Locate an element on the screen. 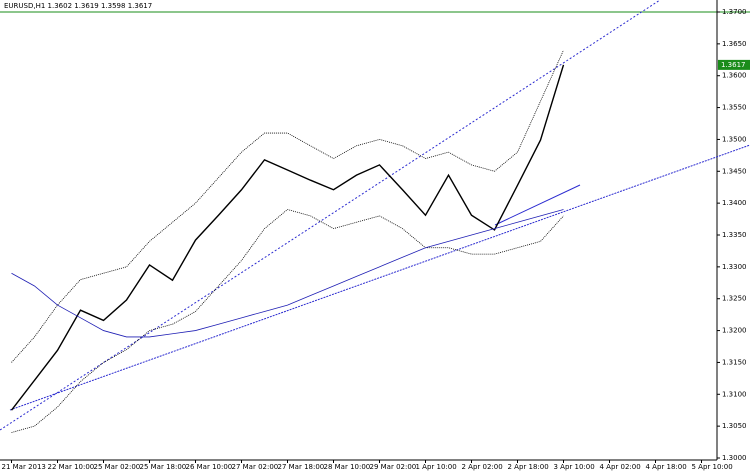  x-tick-label: 3 Apr 10:00 is located at coordinates (574, 467).